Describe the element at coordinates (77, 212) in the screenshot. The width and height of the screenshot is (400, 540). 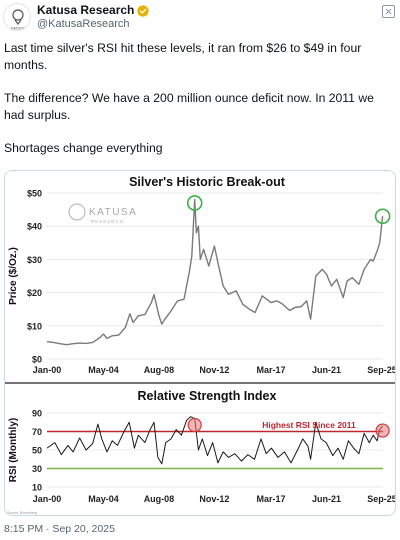
I see `watermark-logo-icon` at that location.